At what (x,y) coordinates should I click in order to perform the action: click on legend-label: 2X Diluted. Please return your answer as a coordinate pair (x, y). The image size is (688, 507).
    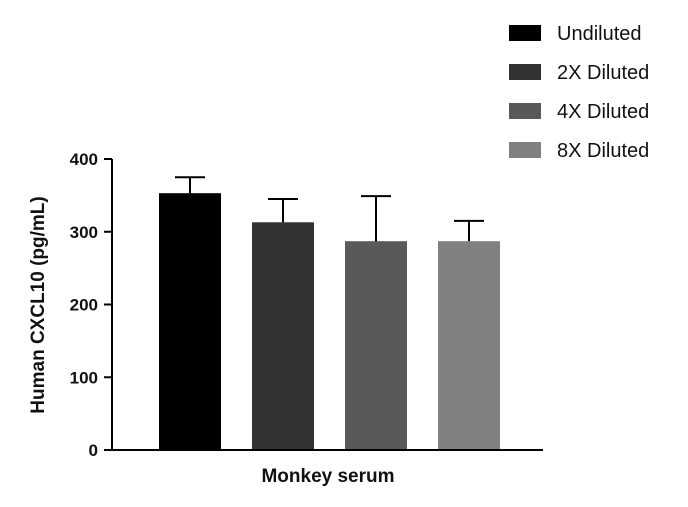
    Looking at the image, I should click on (603, 73).